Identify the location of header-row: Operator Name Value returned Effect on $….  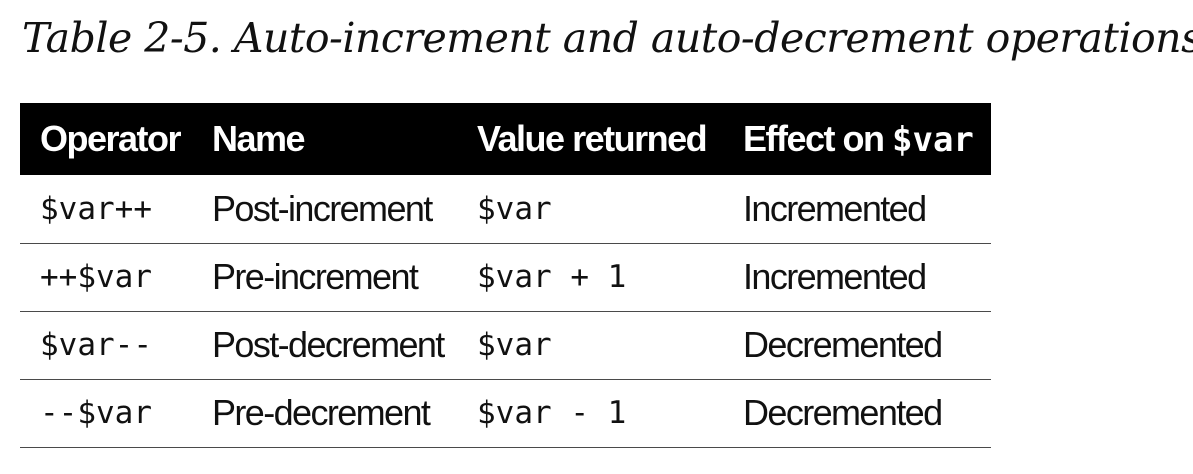
(505, 139).